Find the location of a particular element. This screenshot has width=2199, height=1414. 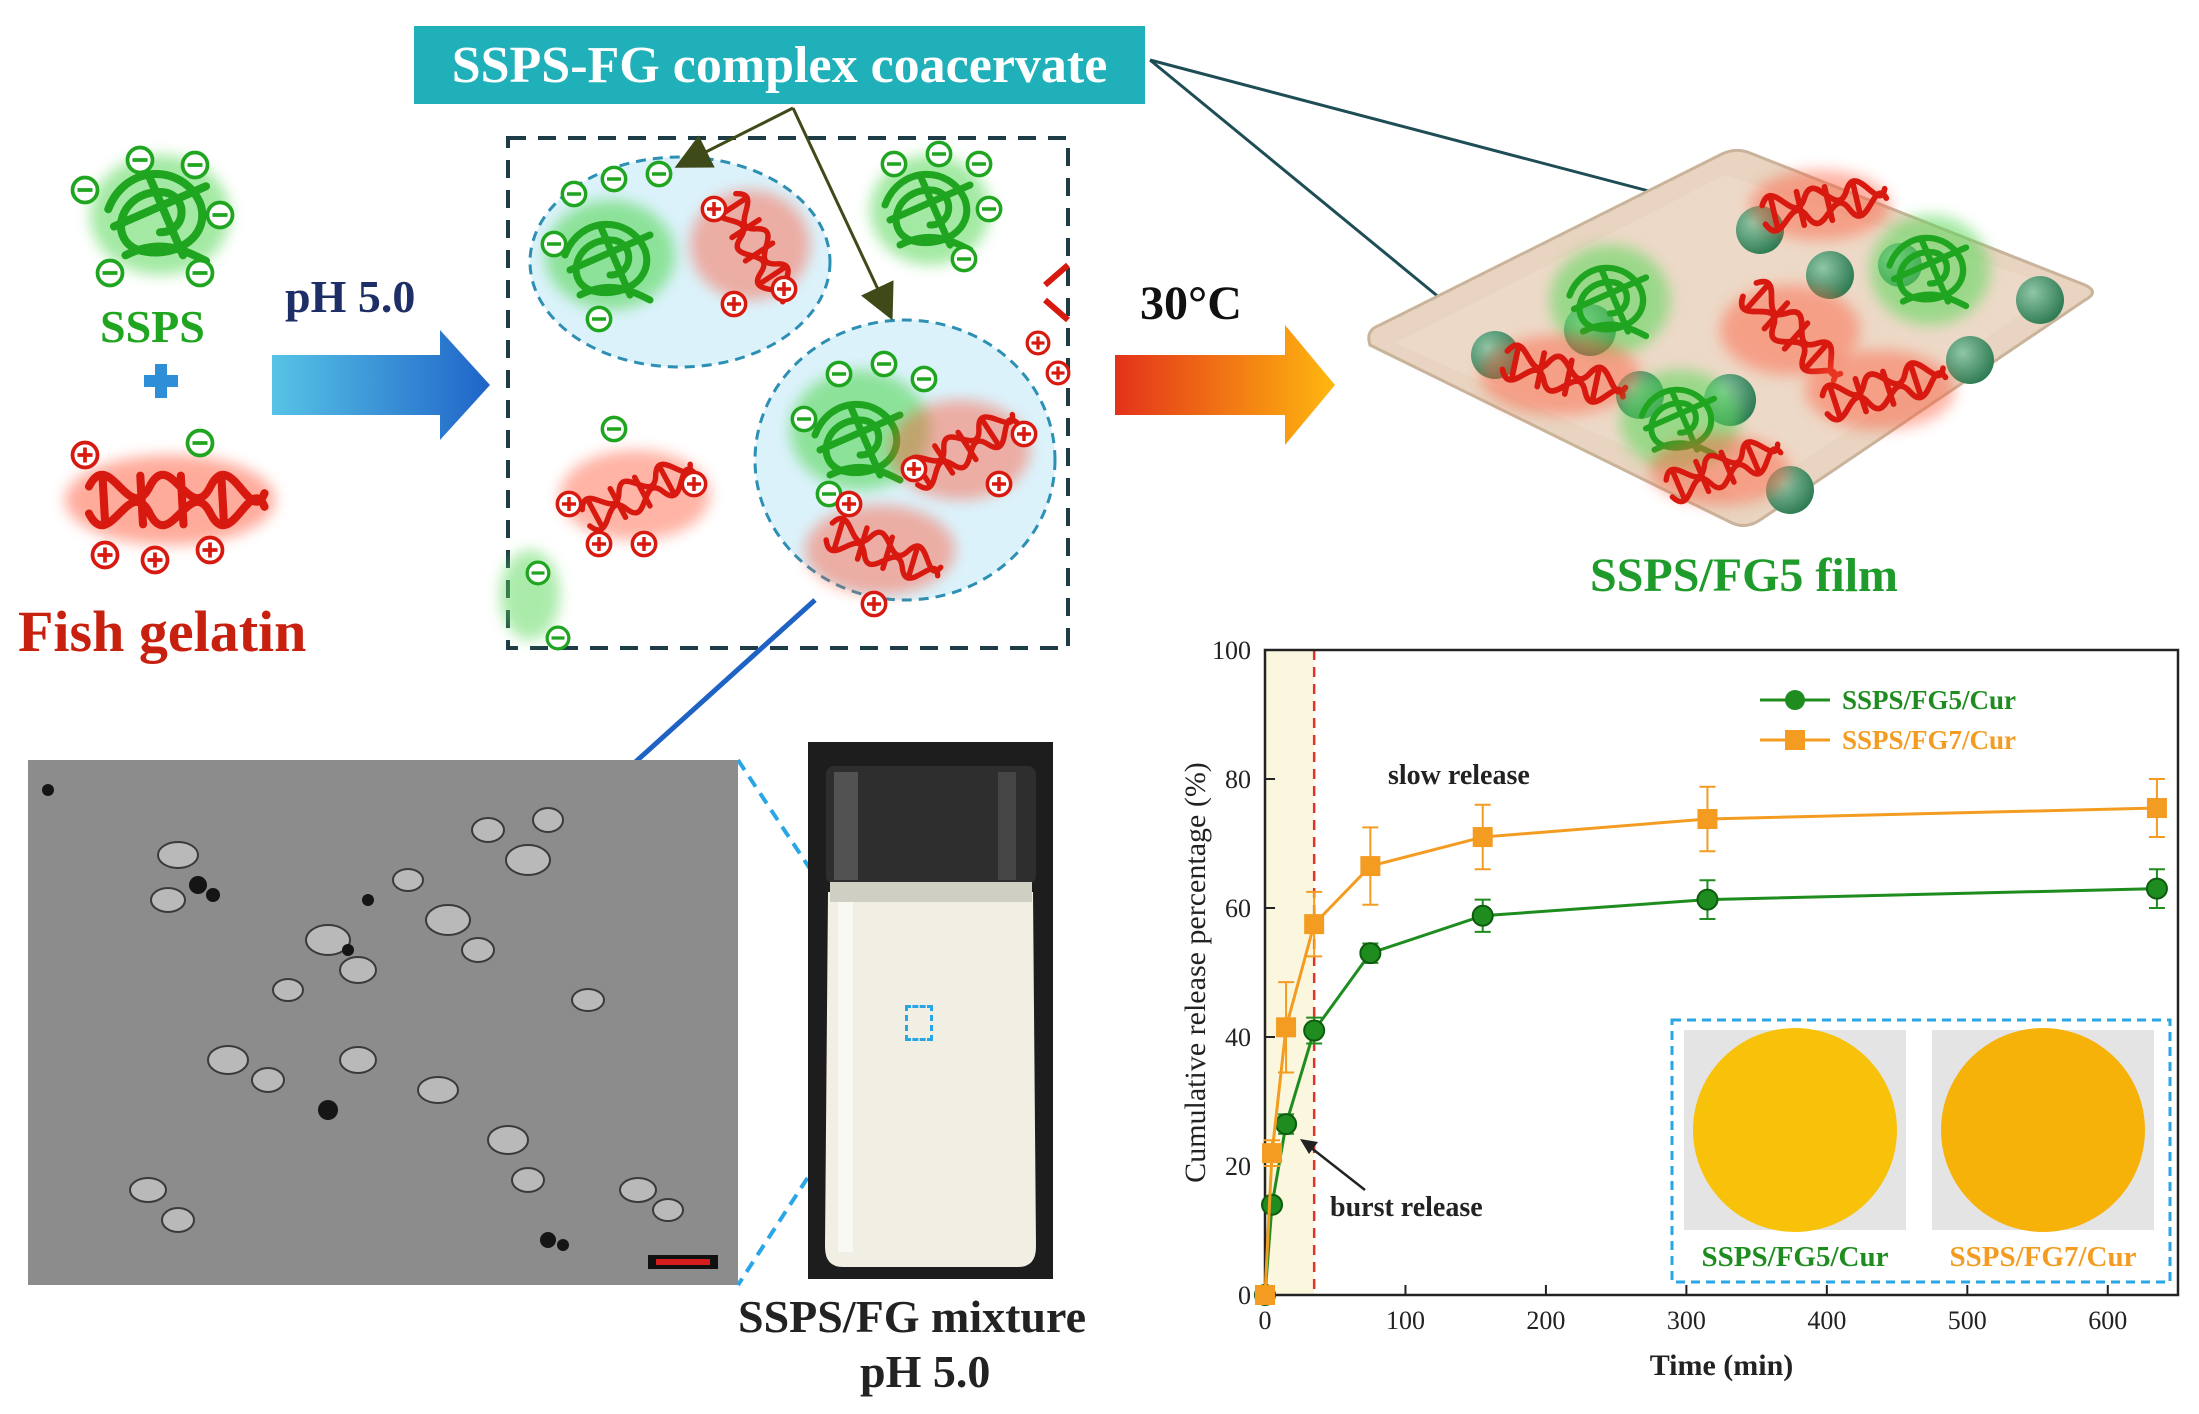

fish-gelatin-label: Fish gelatin is located at coordinates (162, 631).